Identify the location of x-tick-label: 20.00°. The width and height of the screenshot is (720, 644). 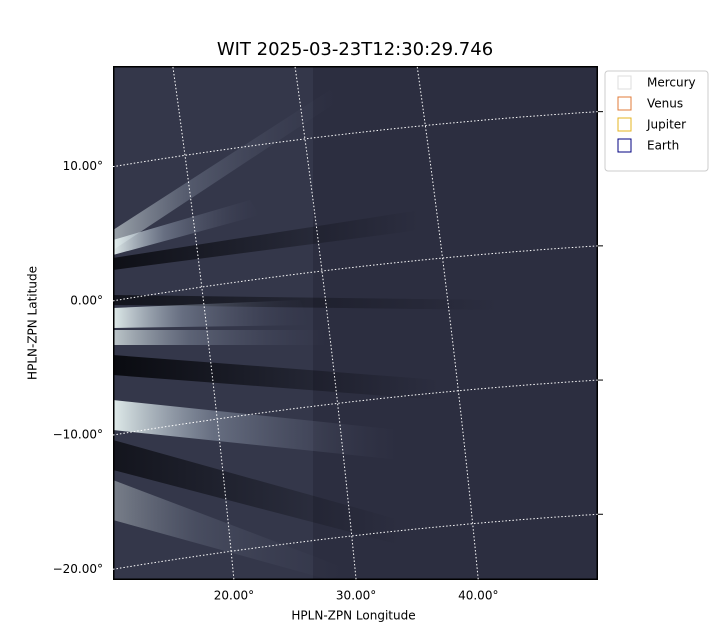
(234, 596).